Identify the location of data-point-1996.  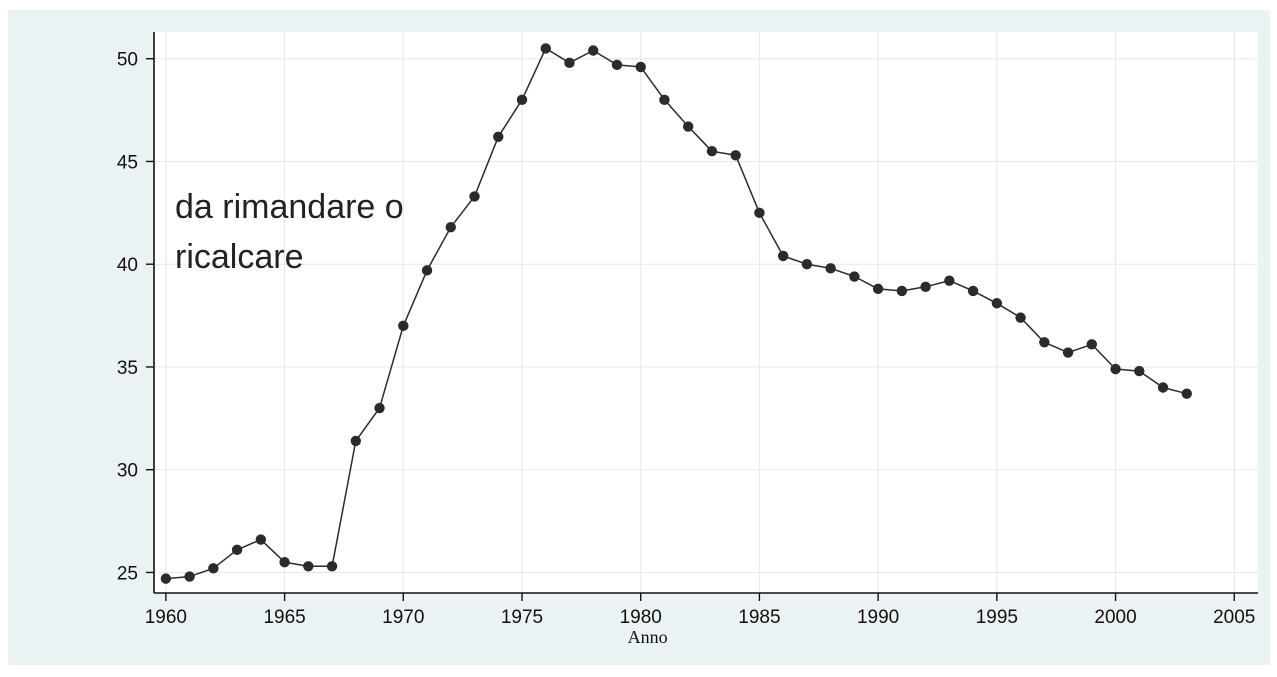
(1020, 317).